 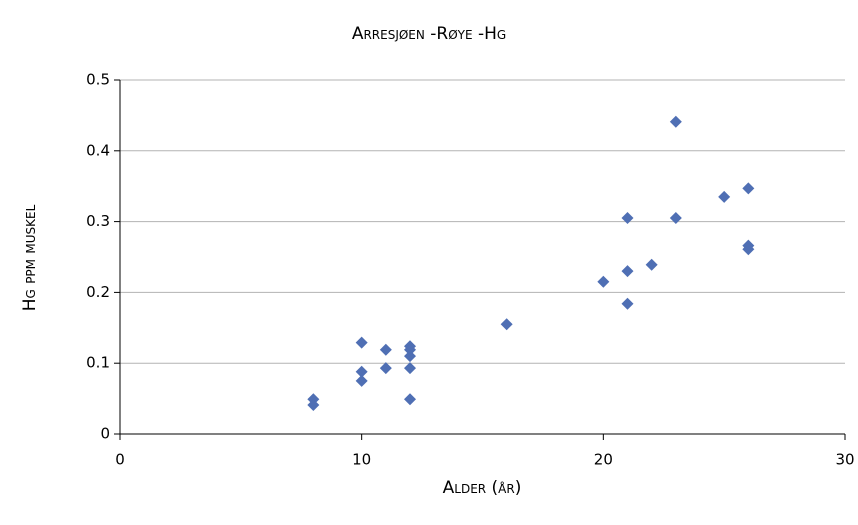 What do you see at coordinates (98, 80) in the screenshot?
I see `y-tick-label: 0.5` at bounding box center [98, 80].